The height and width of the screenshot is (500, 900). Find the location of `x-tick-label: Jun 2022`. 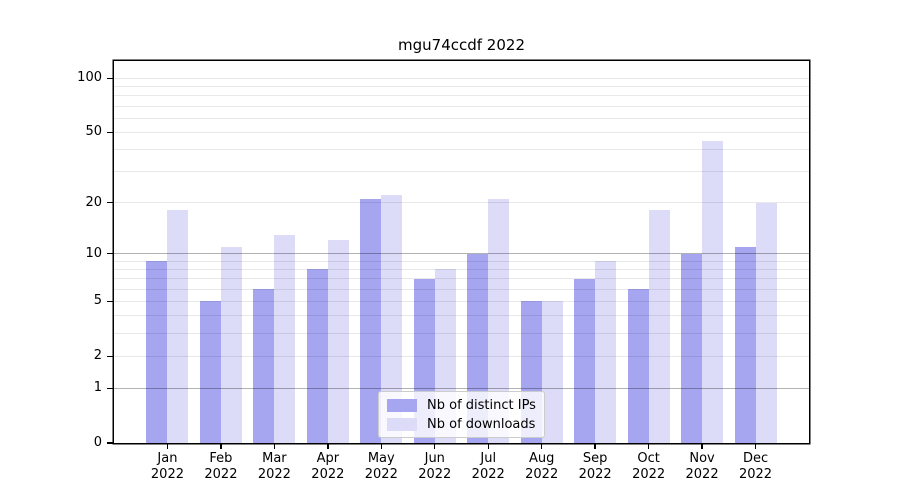

x-tick-label: Jun 2022 is located at coordinates (435, 466).